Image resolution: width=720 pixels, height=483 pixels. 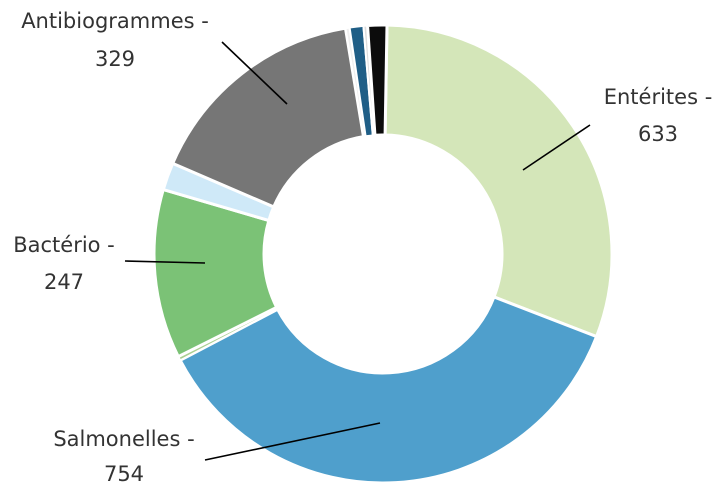 I want to click on leader-line-salmonelles, so click(x=292, y=441).